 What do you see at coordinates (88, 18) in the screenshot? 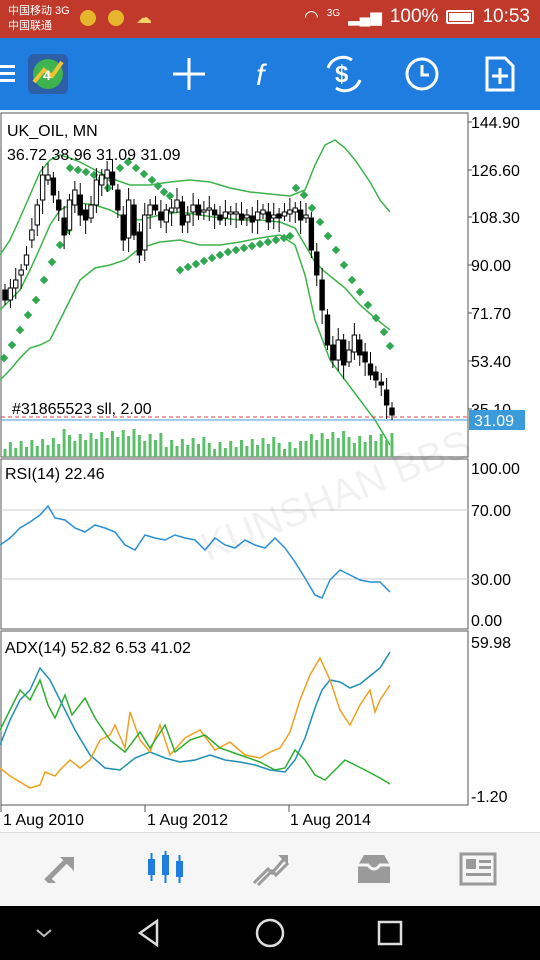
I see `notification-icon` at bounding box center [88, 18].